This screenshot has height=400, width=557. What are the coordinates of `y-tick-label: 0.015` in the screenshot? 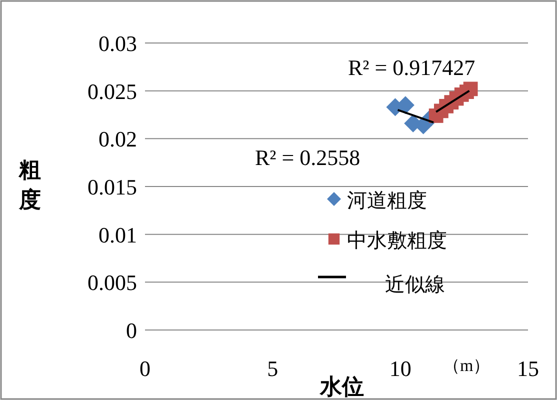 It's located at (112, 187).